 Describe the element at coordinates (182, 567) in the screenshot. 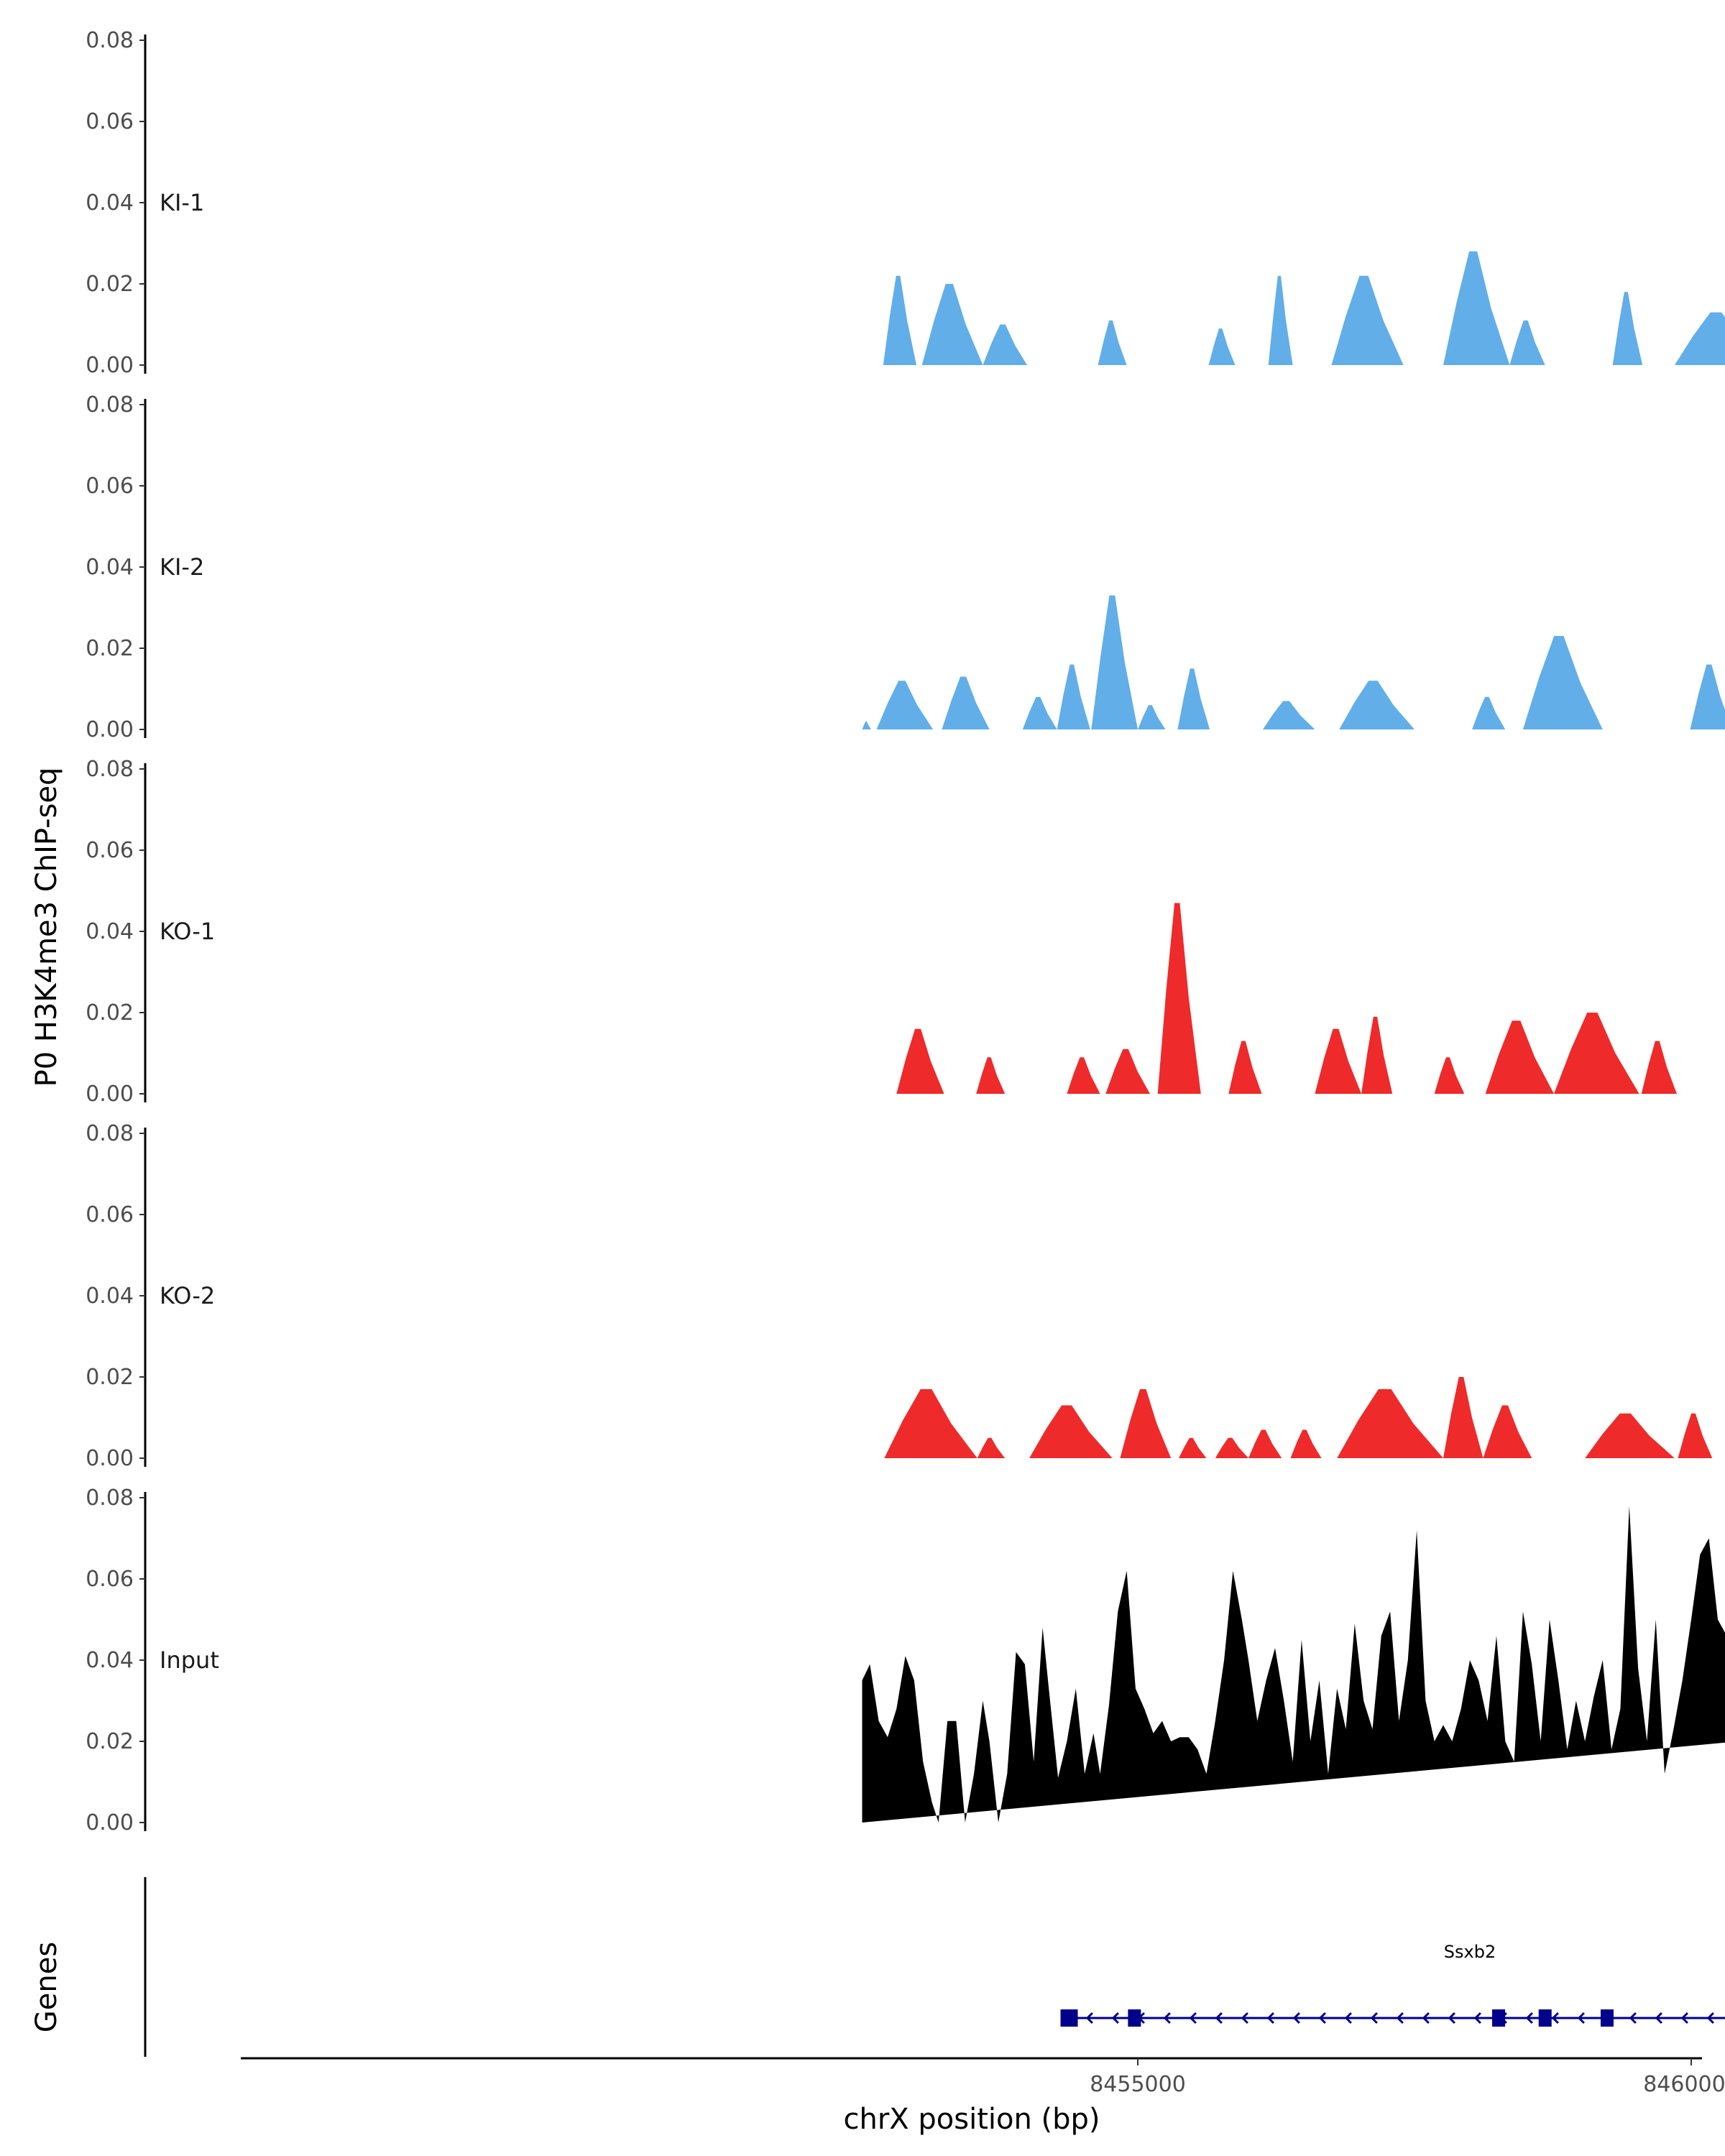

I see `track-label: KI-2` at that location.